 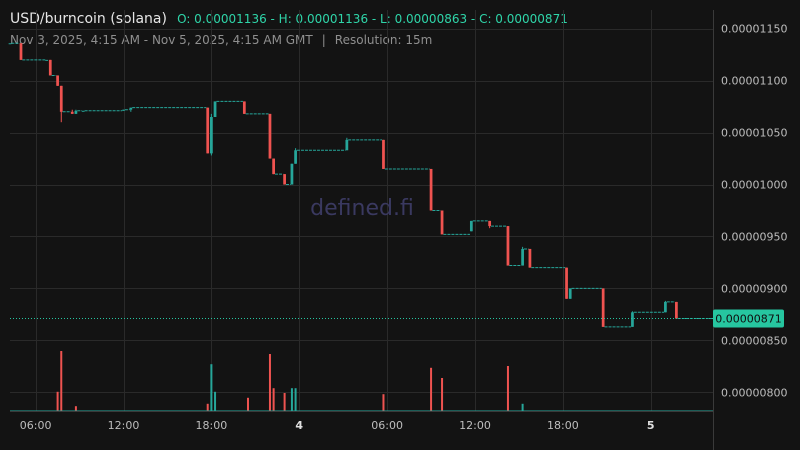 What do you see at coordinates (754, 81) in the screenshot?
I see `y-tick-label: 0.00001100` at bounding box center [754, 81].